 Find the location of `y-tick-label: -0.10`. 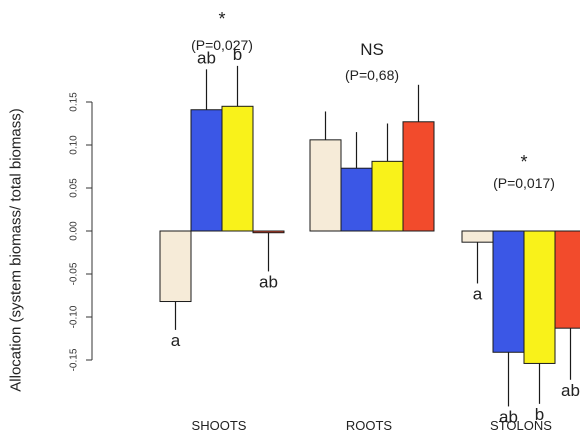

y-tick-label: -0.10 is located at coordinates (74, 316).